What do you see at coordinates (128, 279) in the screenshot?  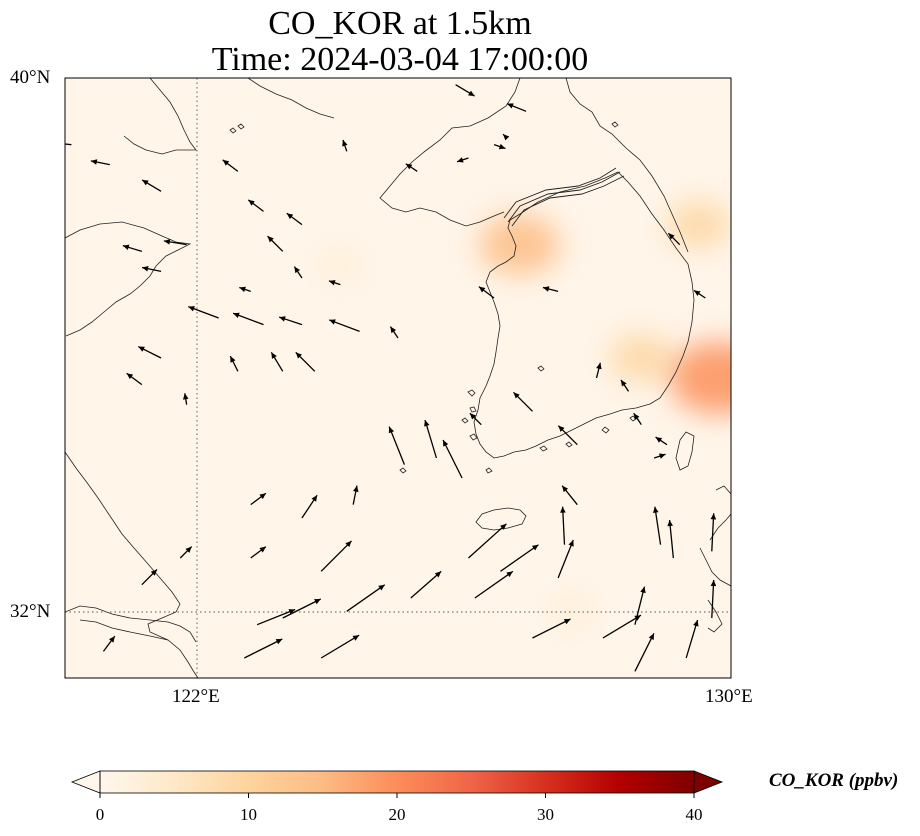 I see `shandong-coastline` at bounding box center [128, 279].